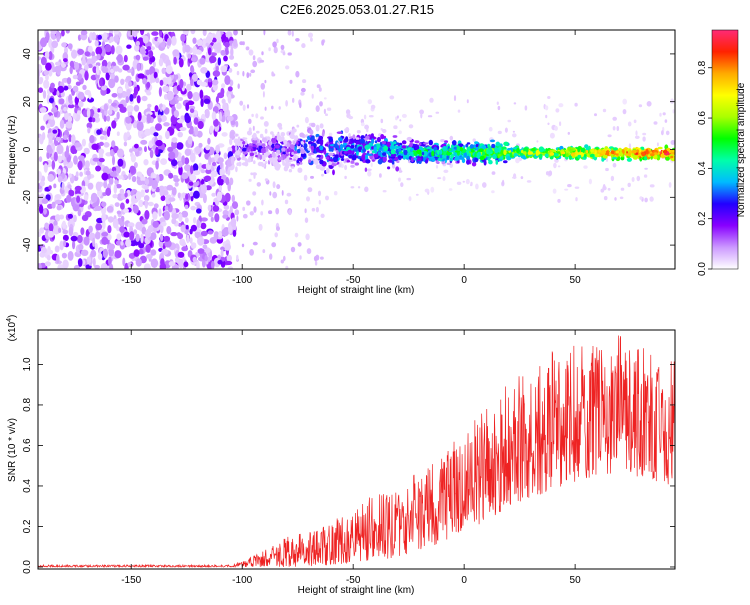 Image resolution: width=750 pixels, height=605 pixels. What do you see at coordinates (356, 290) in the screenshot?
I see `spectrogram-x-label: Height of straight line (km)` at bounding box center [356, 290].